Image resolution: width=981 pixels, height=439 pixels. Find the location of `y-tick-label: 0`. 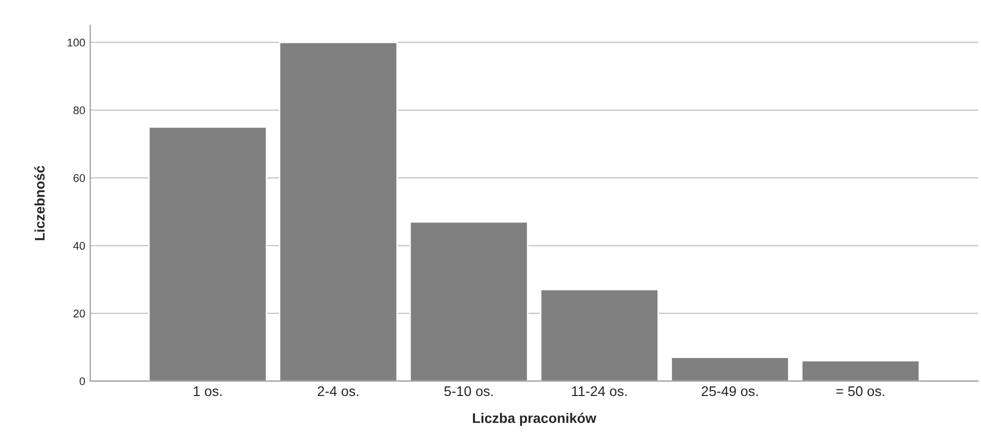

y-tick-label: 0 is located at coordinates (82, 381).